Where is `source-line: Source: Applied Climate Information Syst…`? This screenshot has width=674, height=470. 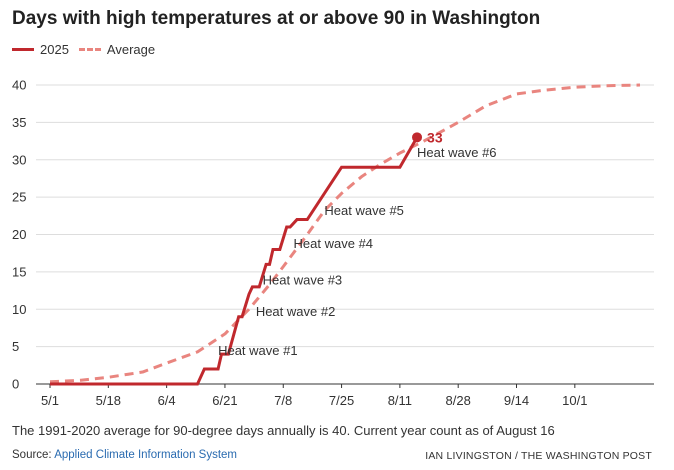 source-line: Source: Applied Climate Information Syst… is located at coordinates (124, 455).